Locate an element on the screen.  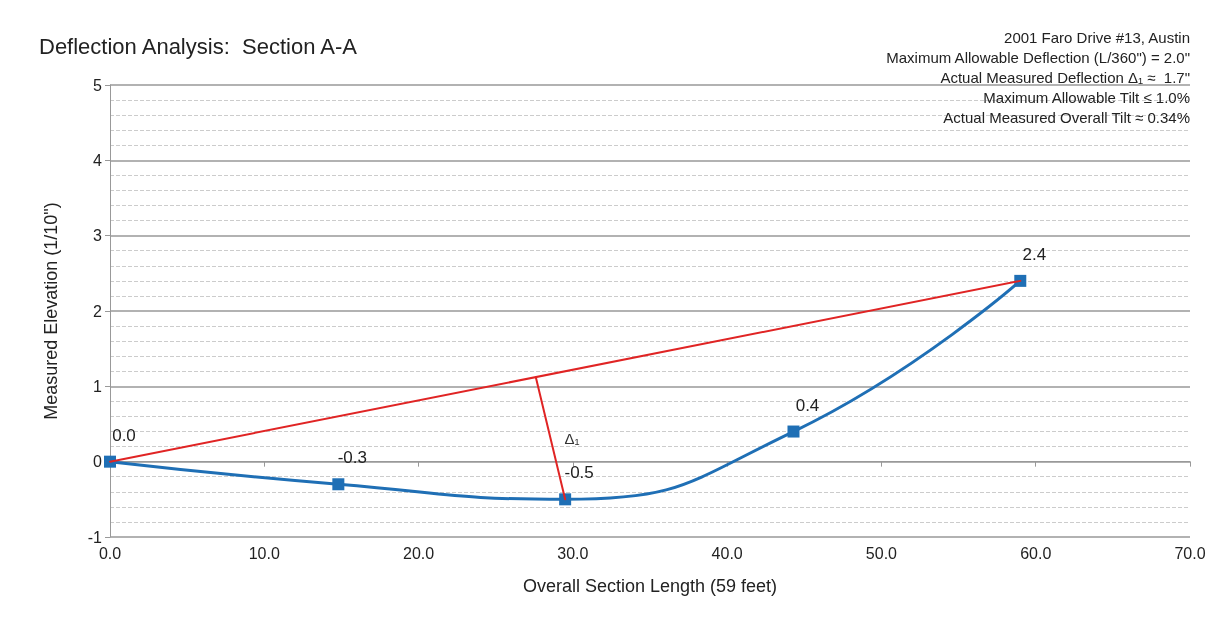
x-tick-label: 50.0 is located at coordinates (881, 553).